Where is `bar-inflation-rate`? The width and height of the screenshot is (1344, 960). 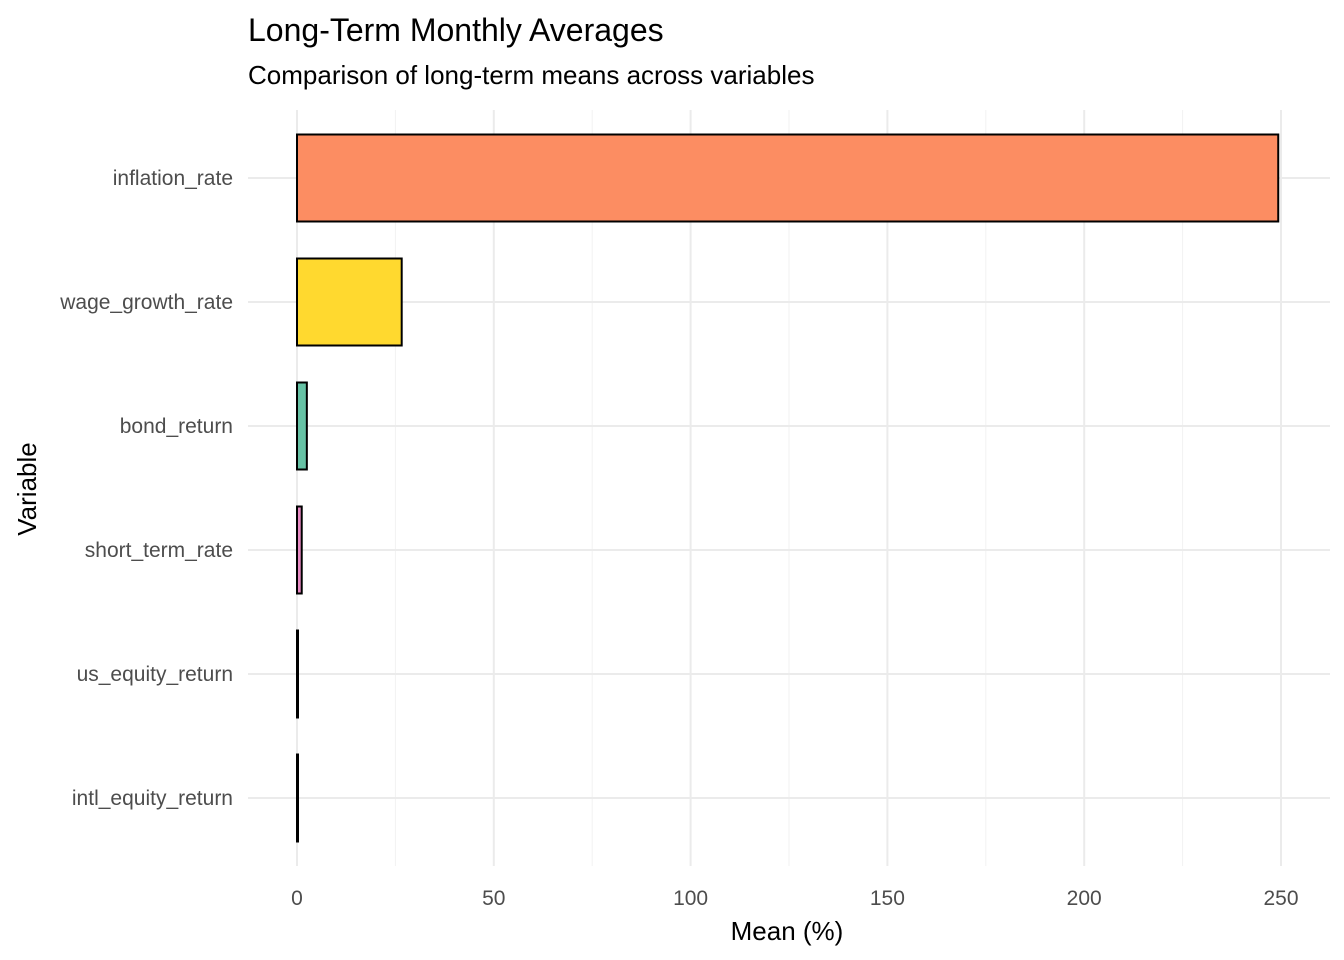
bar-inflation-rate is located at coordinates (788, 178).